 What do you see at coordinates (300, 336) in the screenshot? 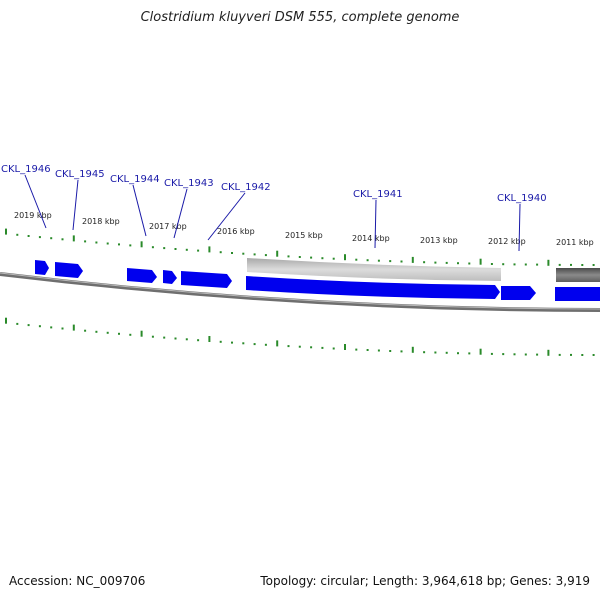
I see `lower-tick-row` at bounding box center [300, 336].